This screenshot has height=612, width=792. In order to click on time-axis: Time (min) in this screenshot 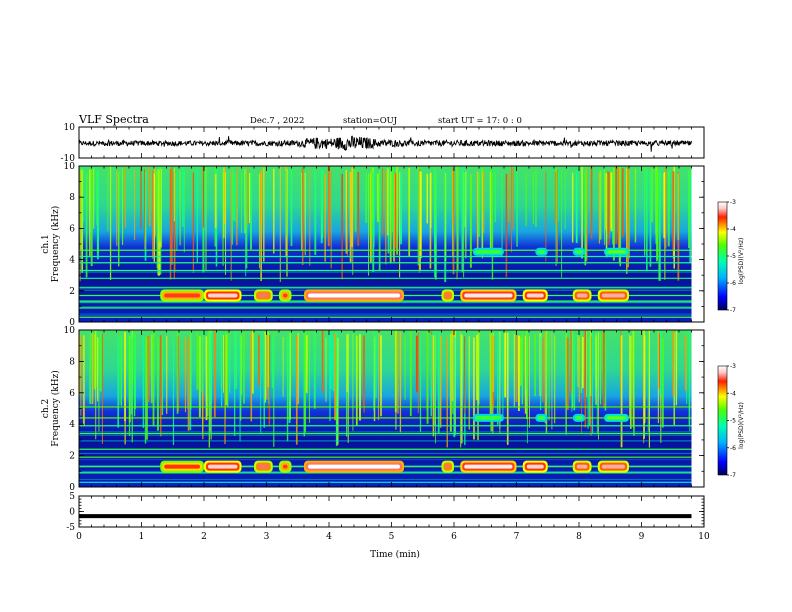, I will do `click(395, 554)`.